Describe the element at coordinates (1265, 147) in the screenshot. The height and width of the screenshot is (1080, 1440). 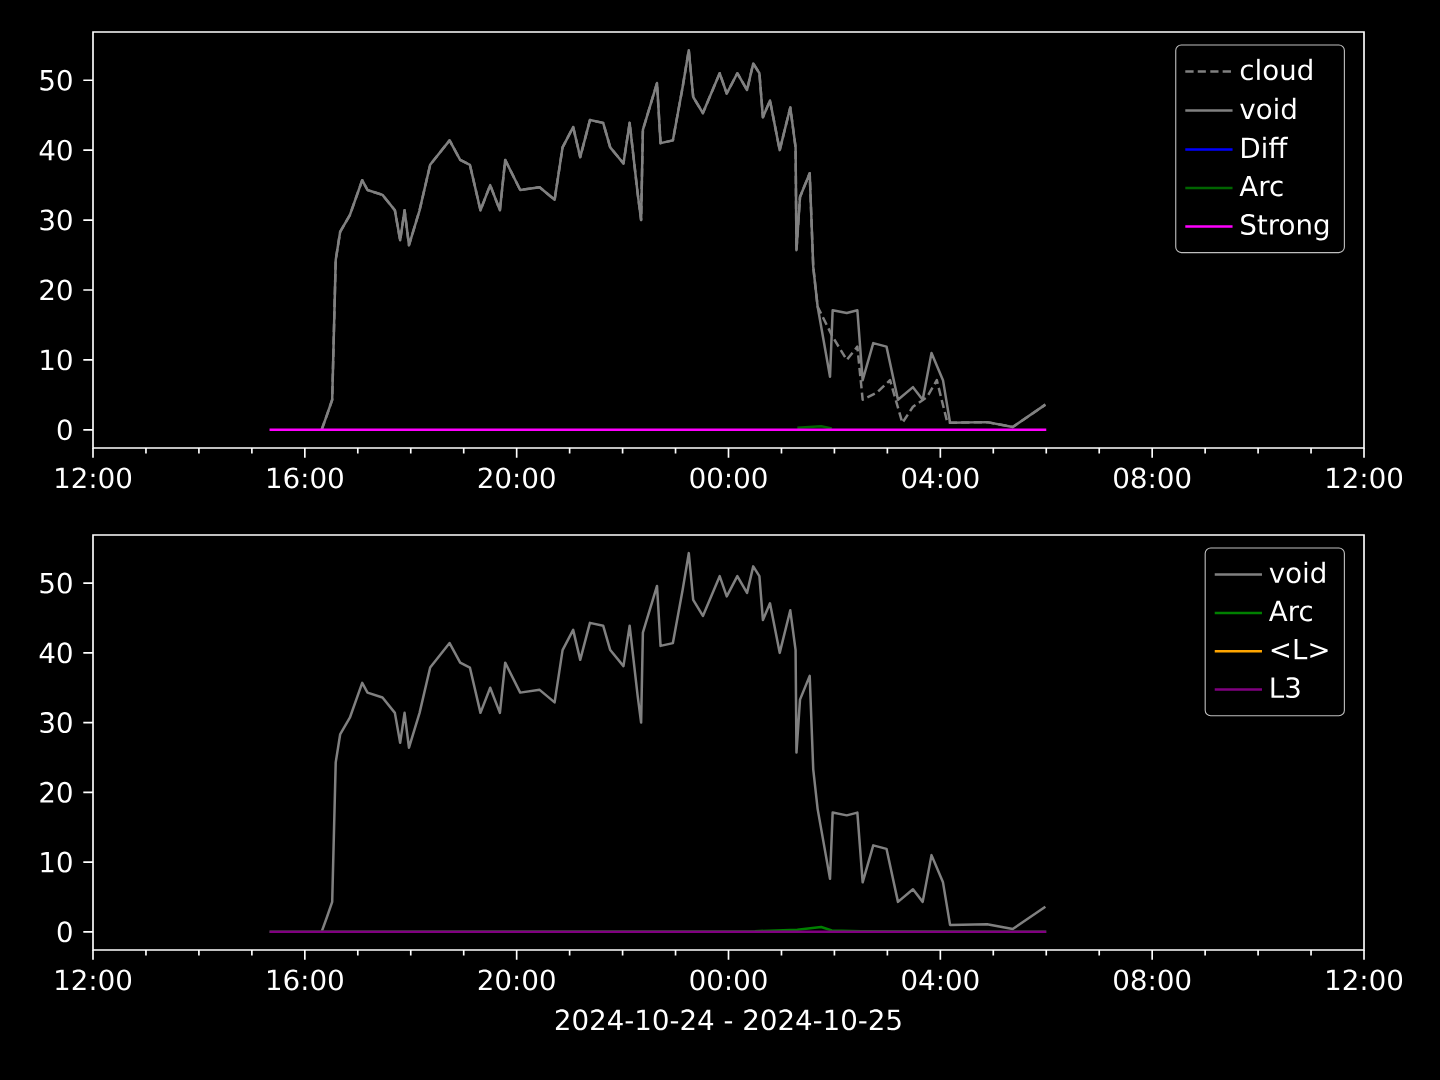
I see `legend-label: Diff` at that location.